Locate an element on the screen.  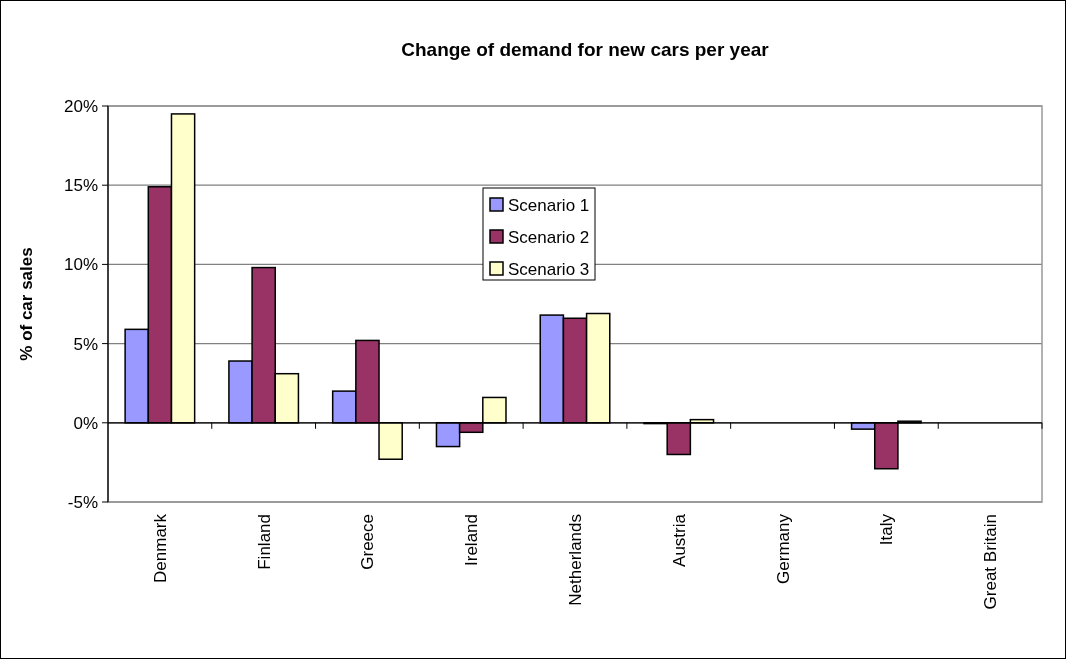
legend-label: Scenario 1 is located at coordinates (549, 205).